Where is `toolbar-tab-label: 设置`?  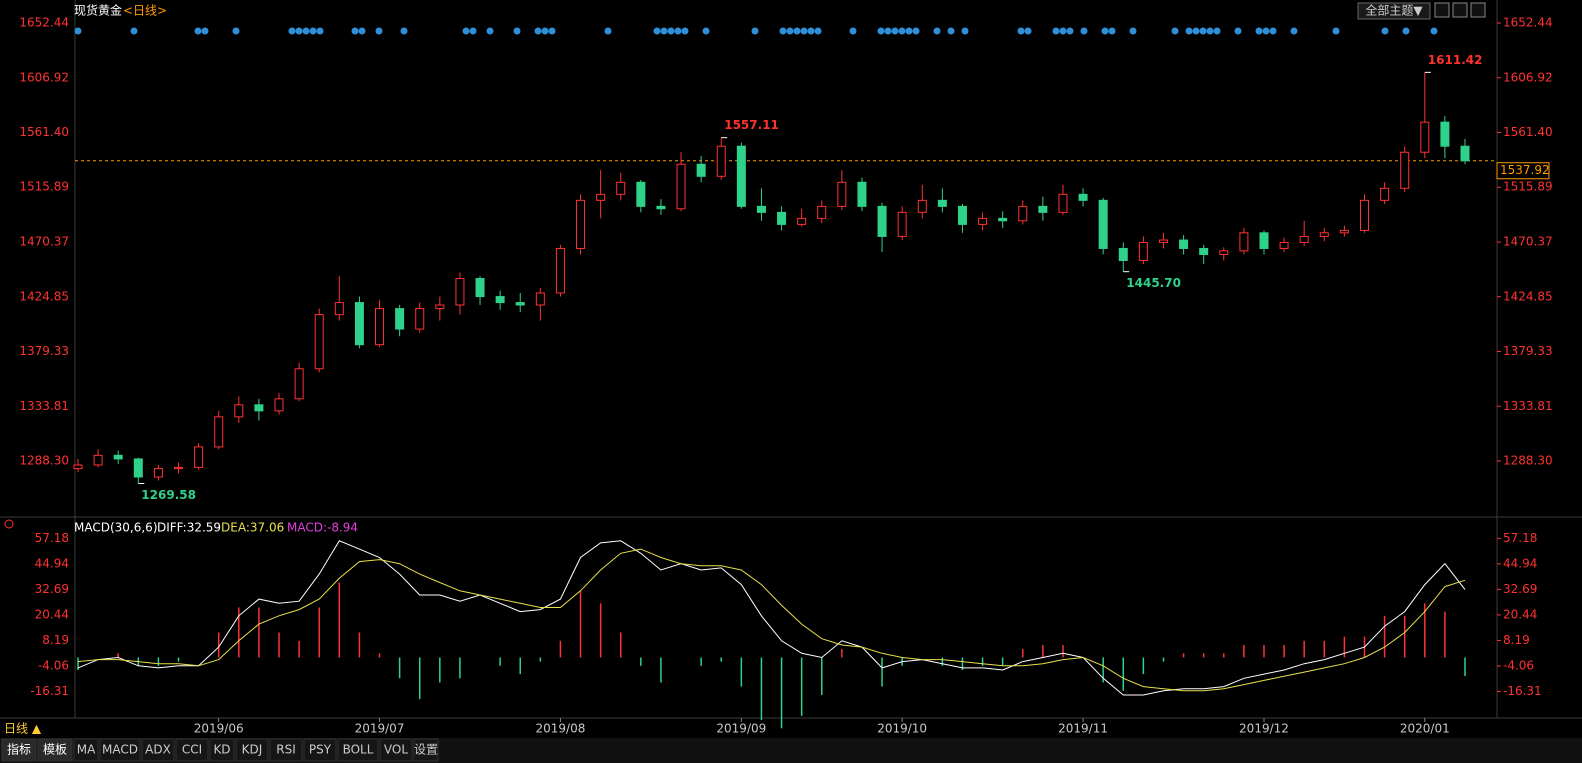 toolbar-tab-label: 设置 is located at coordinates (426, 750).